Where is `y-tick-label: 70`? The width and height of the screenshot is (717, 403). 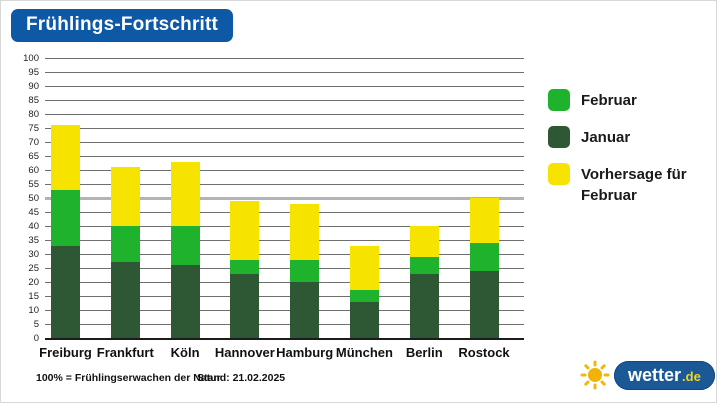 y-tick-label: 70 is located at coordinates (33, 142).